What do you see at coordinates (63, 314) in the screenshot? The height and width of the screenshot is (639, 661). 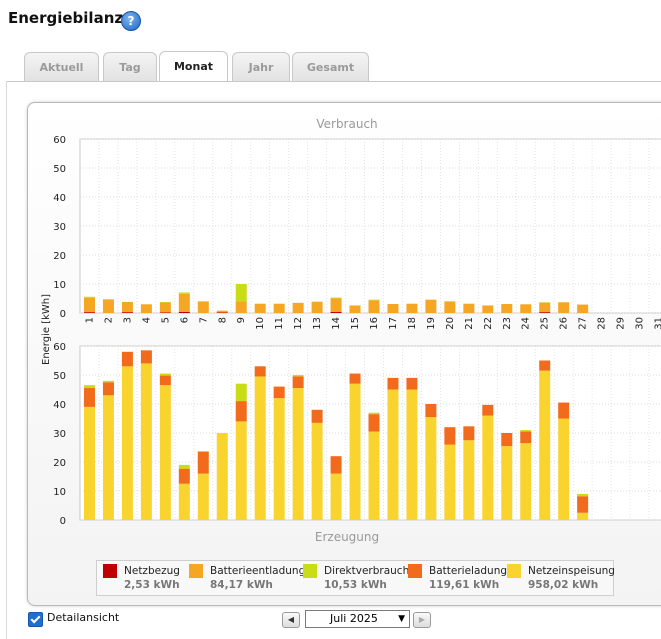 I see `verbrauch-y-tick-label: 0` at bounding box center [63, 314].